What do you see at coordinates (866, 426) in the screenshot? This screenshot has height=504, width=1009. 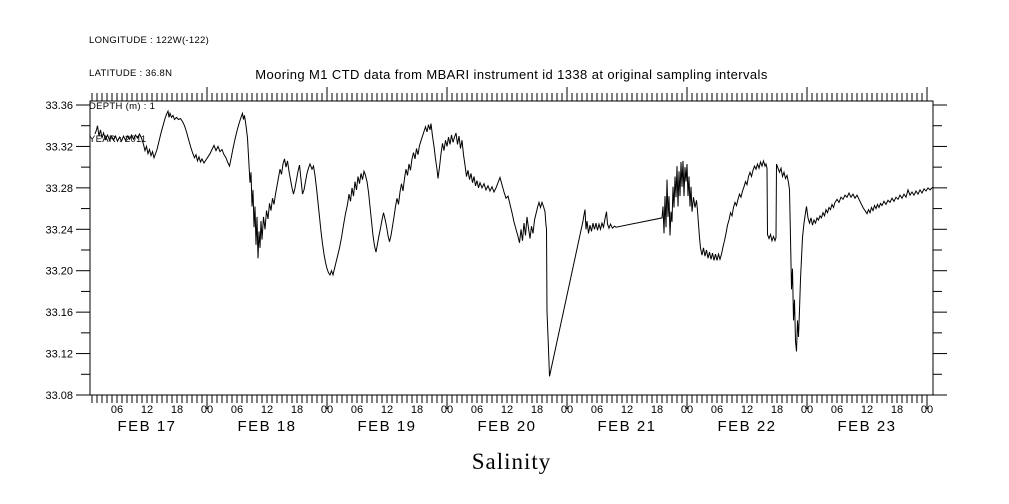 I see `day-label: FEB 23` at bounding box center [866, 426].